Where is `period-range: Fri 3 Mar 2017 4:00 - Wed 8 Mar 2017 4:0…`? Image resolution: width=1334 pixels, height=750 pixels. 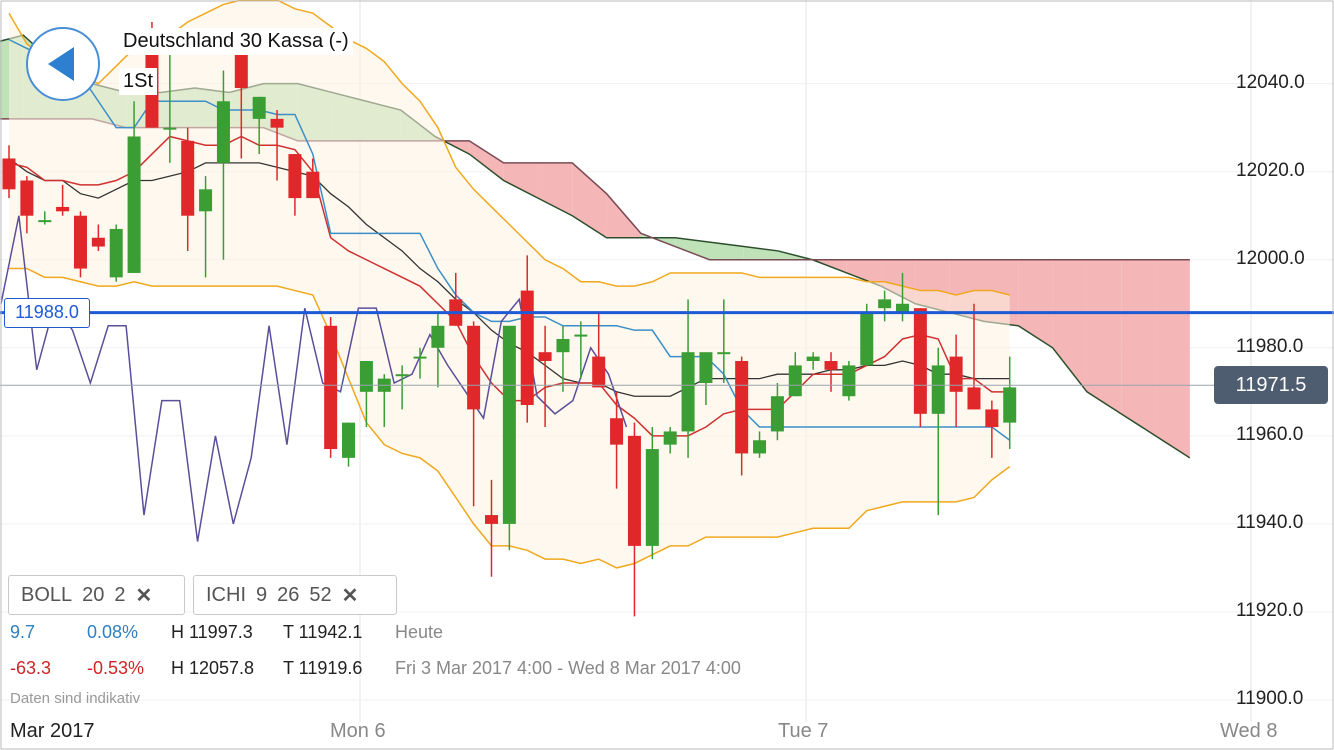
period-range: Fri 3 Mar 2017 4:00 - Wed 8 Mar 2017 4:0… is located at coordinates (568, 668).